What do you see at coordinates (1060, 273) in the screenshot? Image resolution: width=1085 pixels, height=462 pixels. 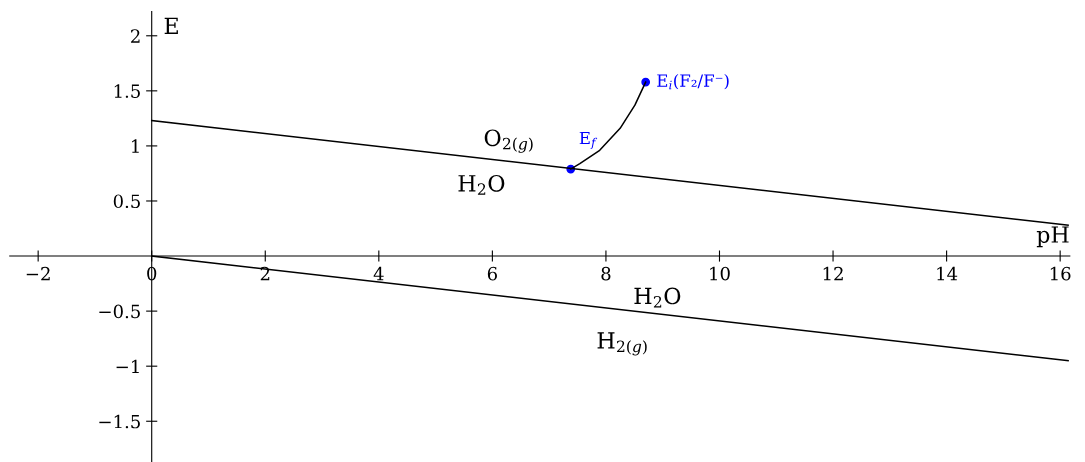 I see `x-tick-label: 16` at bounding box center [1060, 273].